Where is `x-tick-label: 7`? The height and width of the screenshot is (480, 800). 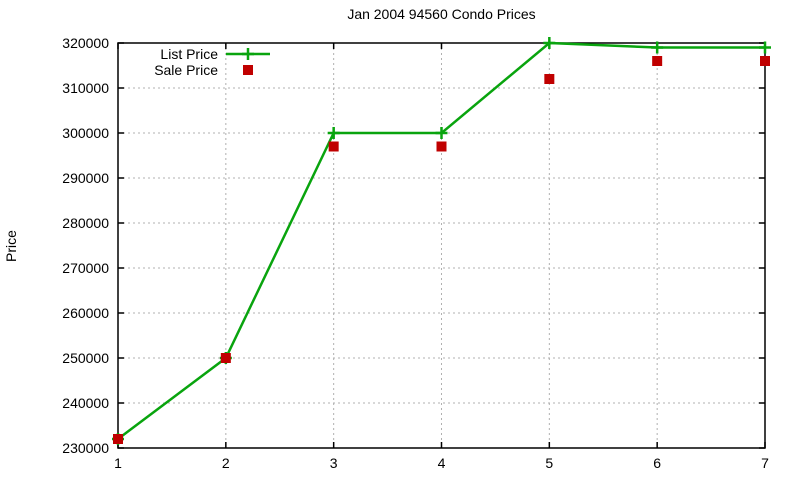
x-tick-label: 7 is located at coordinates (765, 463).